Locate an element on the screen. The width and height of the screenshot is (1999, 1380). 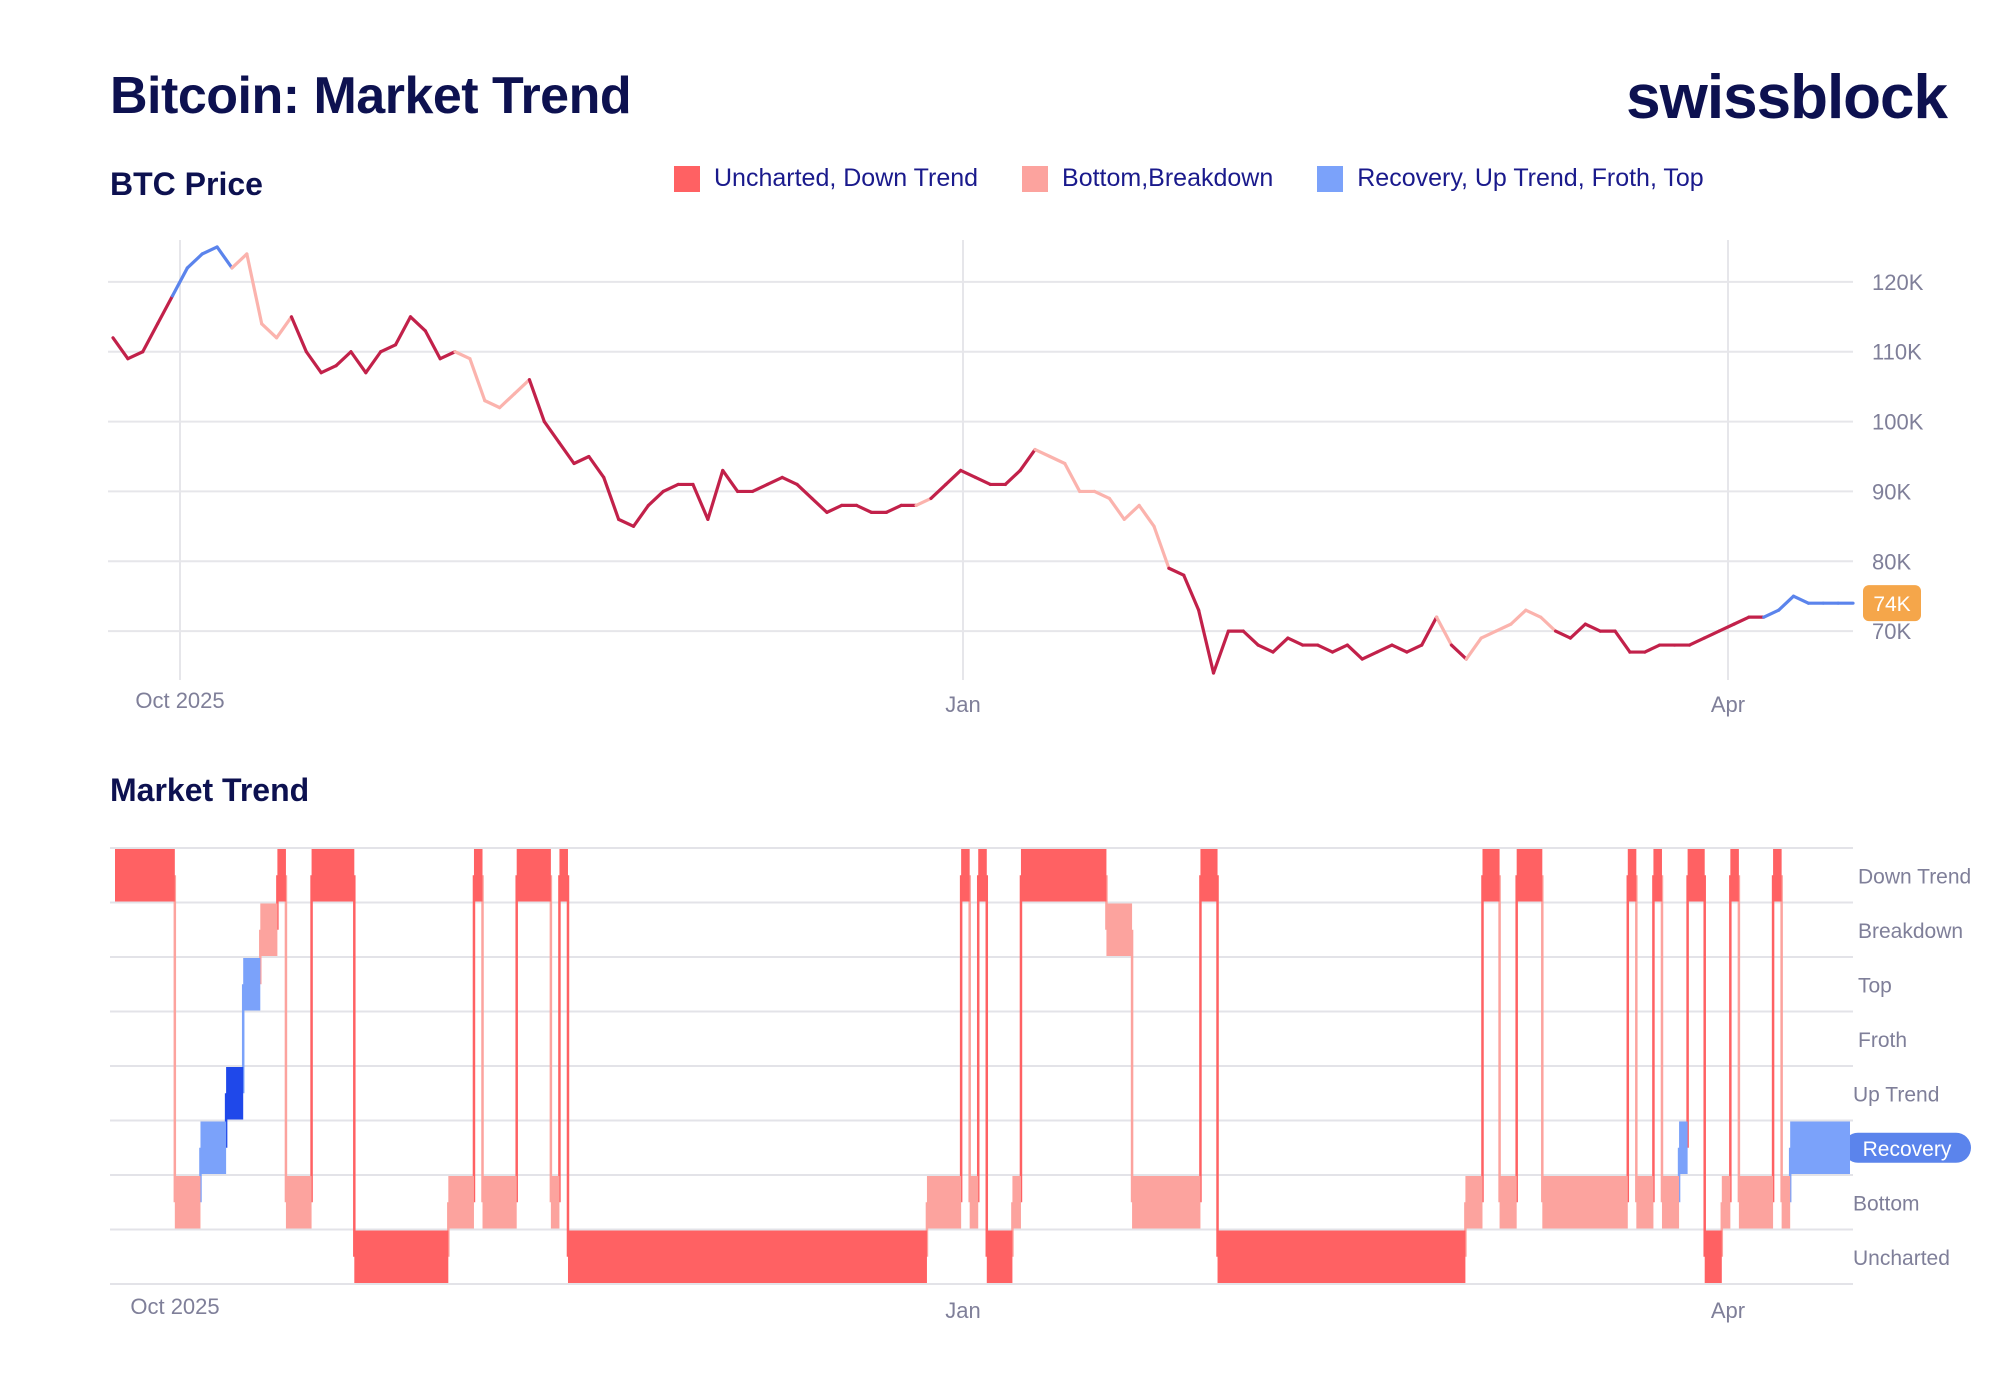
trend-level-label: Down Trend is located at coordinates (1914, 876).